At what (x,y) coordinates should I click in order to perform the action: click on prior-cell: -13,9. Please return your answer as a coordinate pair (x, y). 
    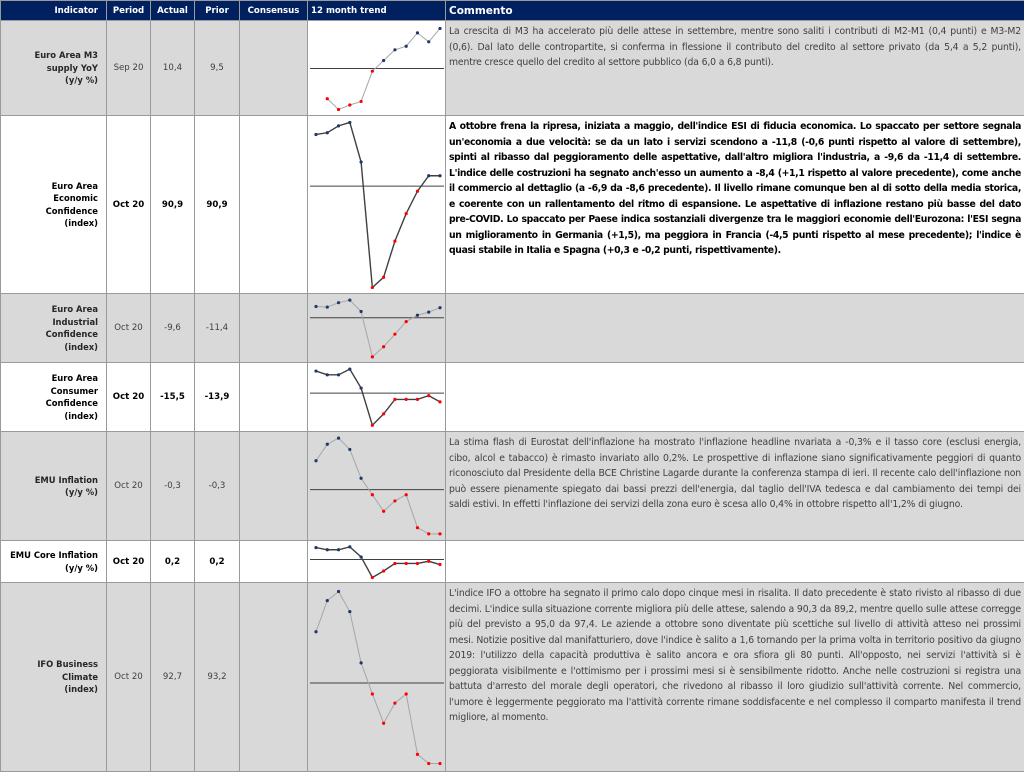
    Looking at the image, I should click on (217, 397).